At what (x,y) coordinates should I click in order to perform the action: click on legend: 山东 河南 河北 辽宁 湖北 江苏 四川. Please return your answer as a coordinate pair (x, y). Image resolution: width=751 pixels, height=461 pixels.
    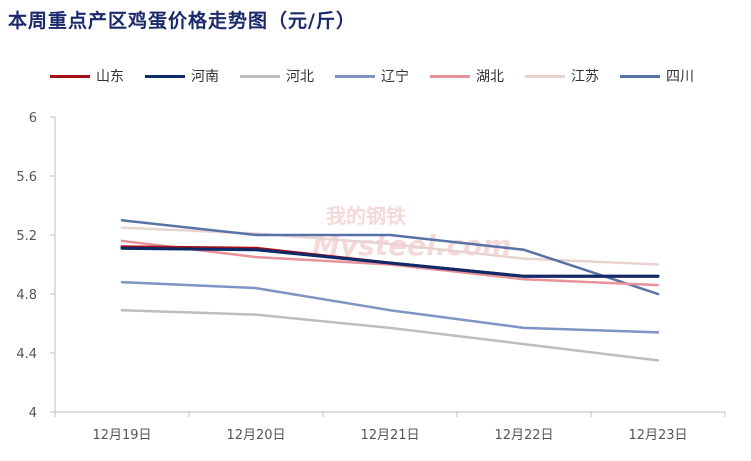
    Looking at the image, I should click on (382, 76).